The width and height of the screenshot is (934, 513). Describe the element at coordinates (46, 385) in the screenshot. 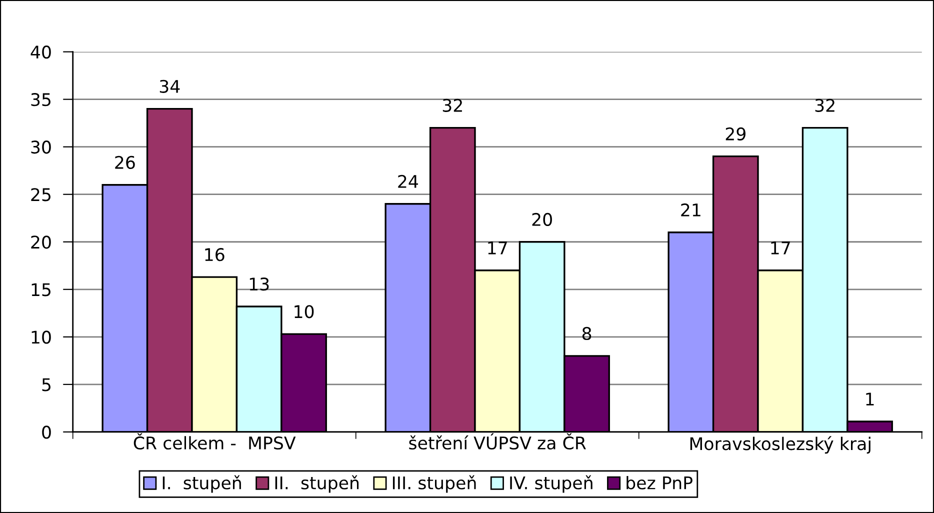

I see `y-tick-label: 5` at that location.